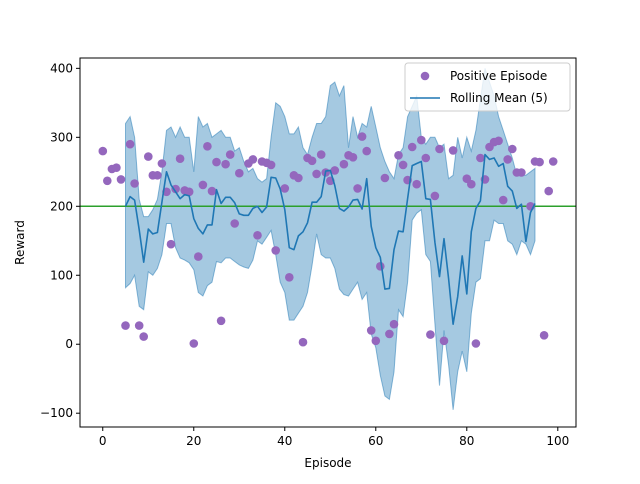  I want to click on x-axis-label: Episode, so click(327, 463).